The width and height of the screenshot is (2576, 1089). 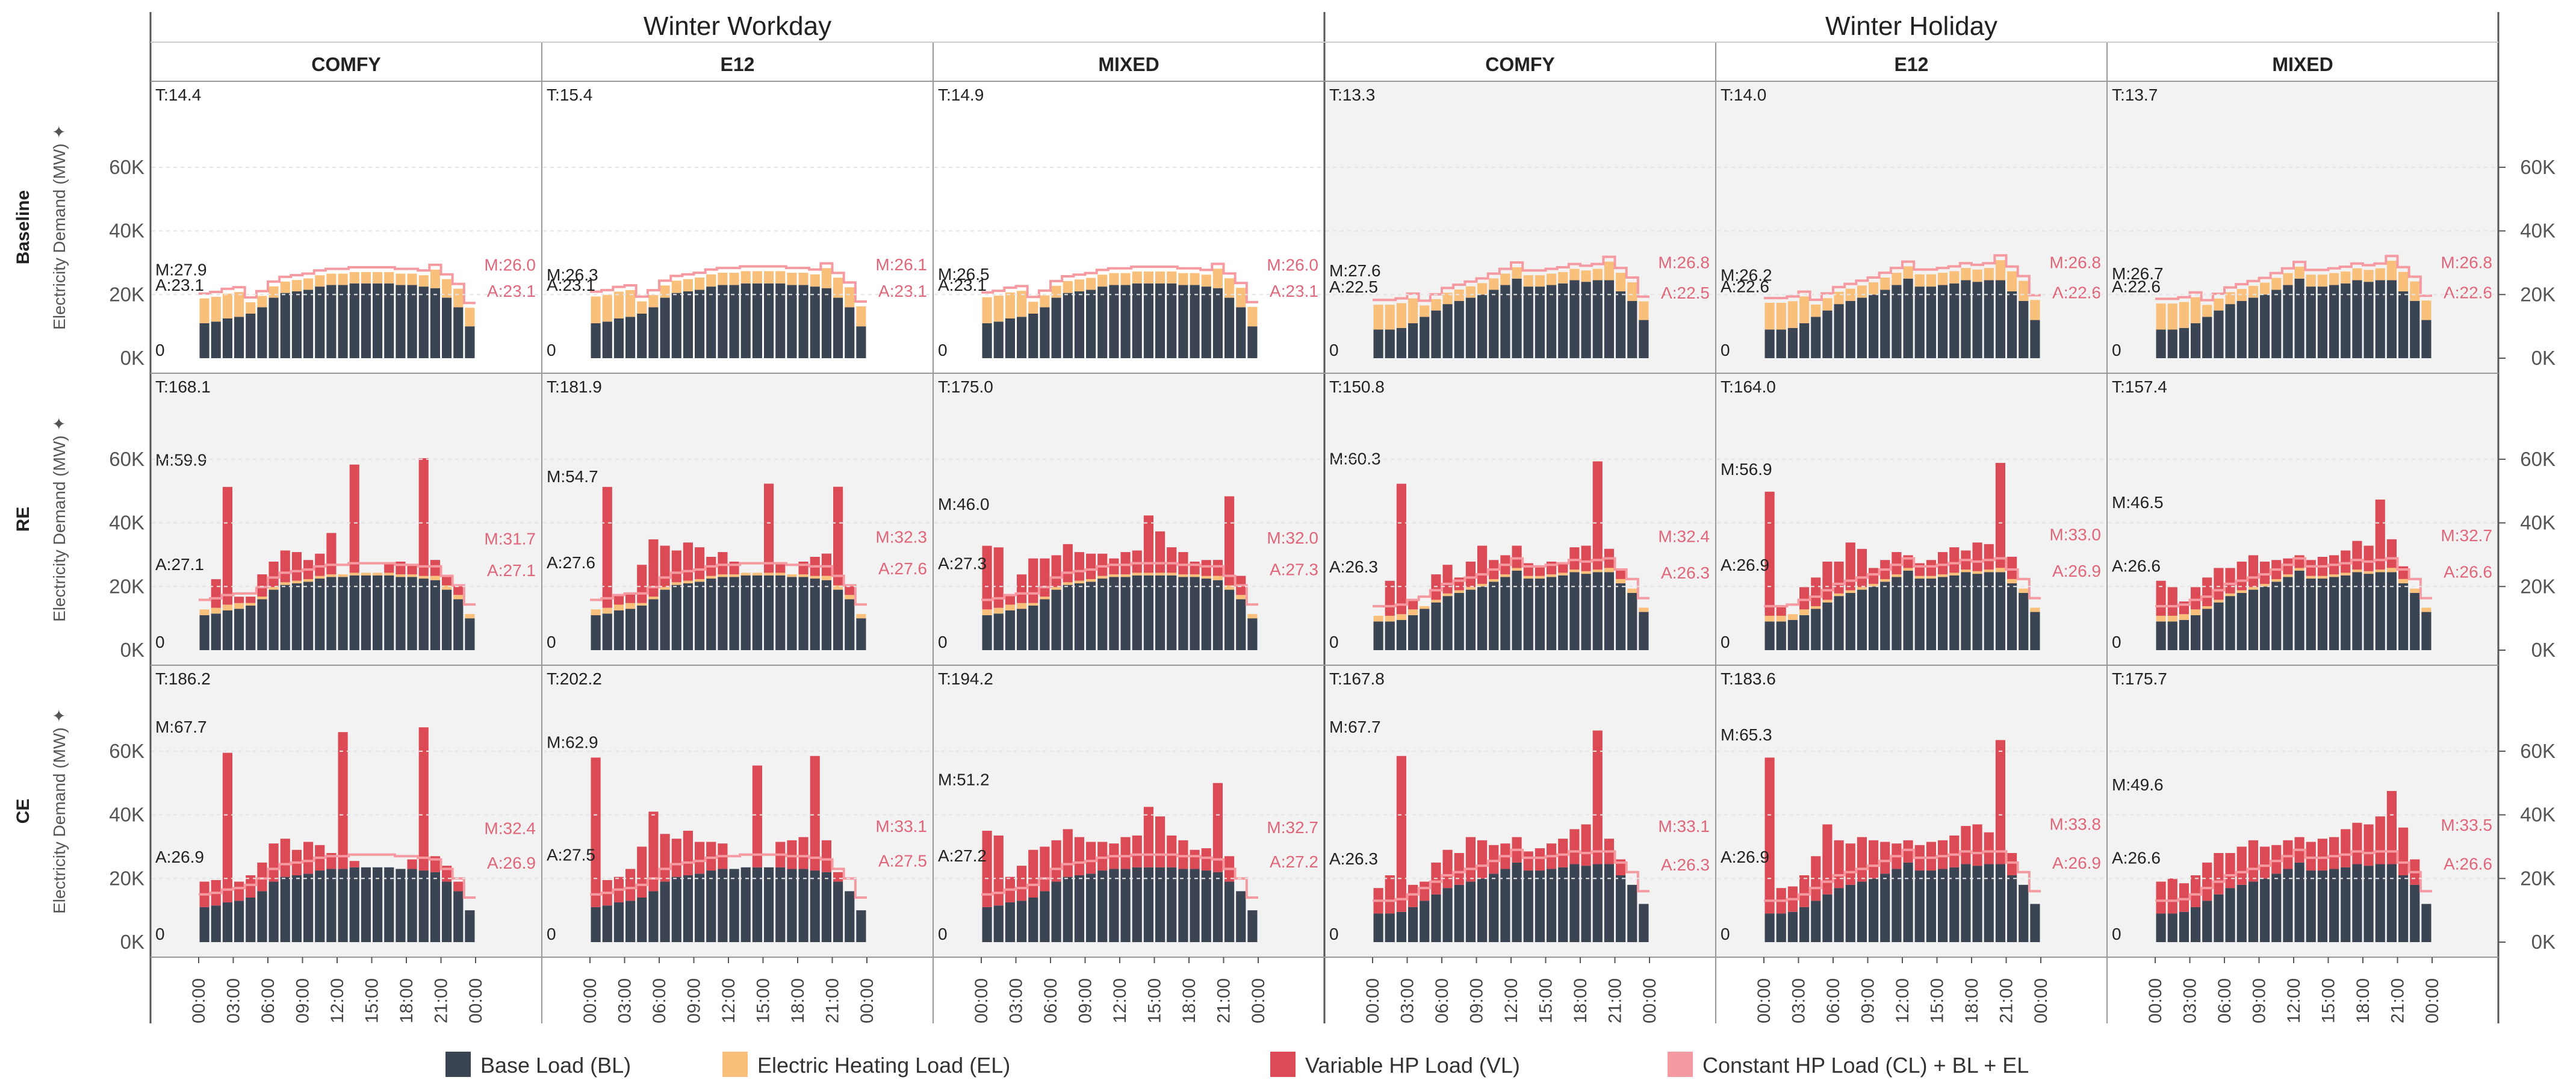 I want to click on y-tick-label-right: 40K, so click(x=2538, y=523).